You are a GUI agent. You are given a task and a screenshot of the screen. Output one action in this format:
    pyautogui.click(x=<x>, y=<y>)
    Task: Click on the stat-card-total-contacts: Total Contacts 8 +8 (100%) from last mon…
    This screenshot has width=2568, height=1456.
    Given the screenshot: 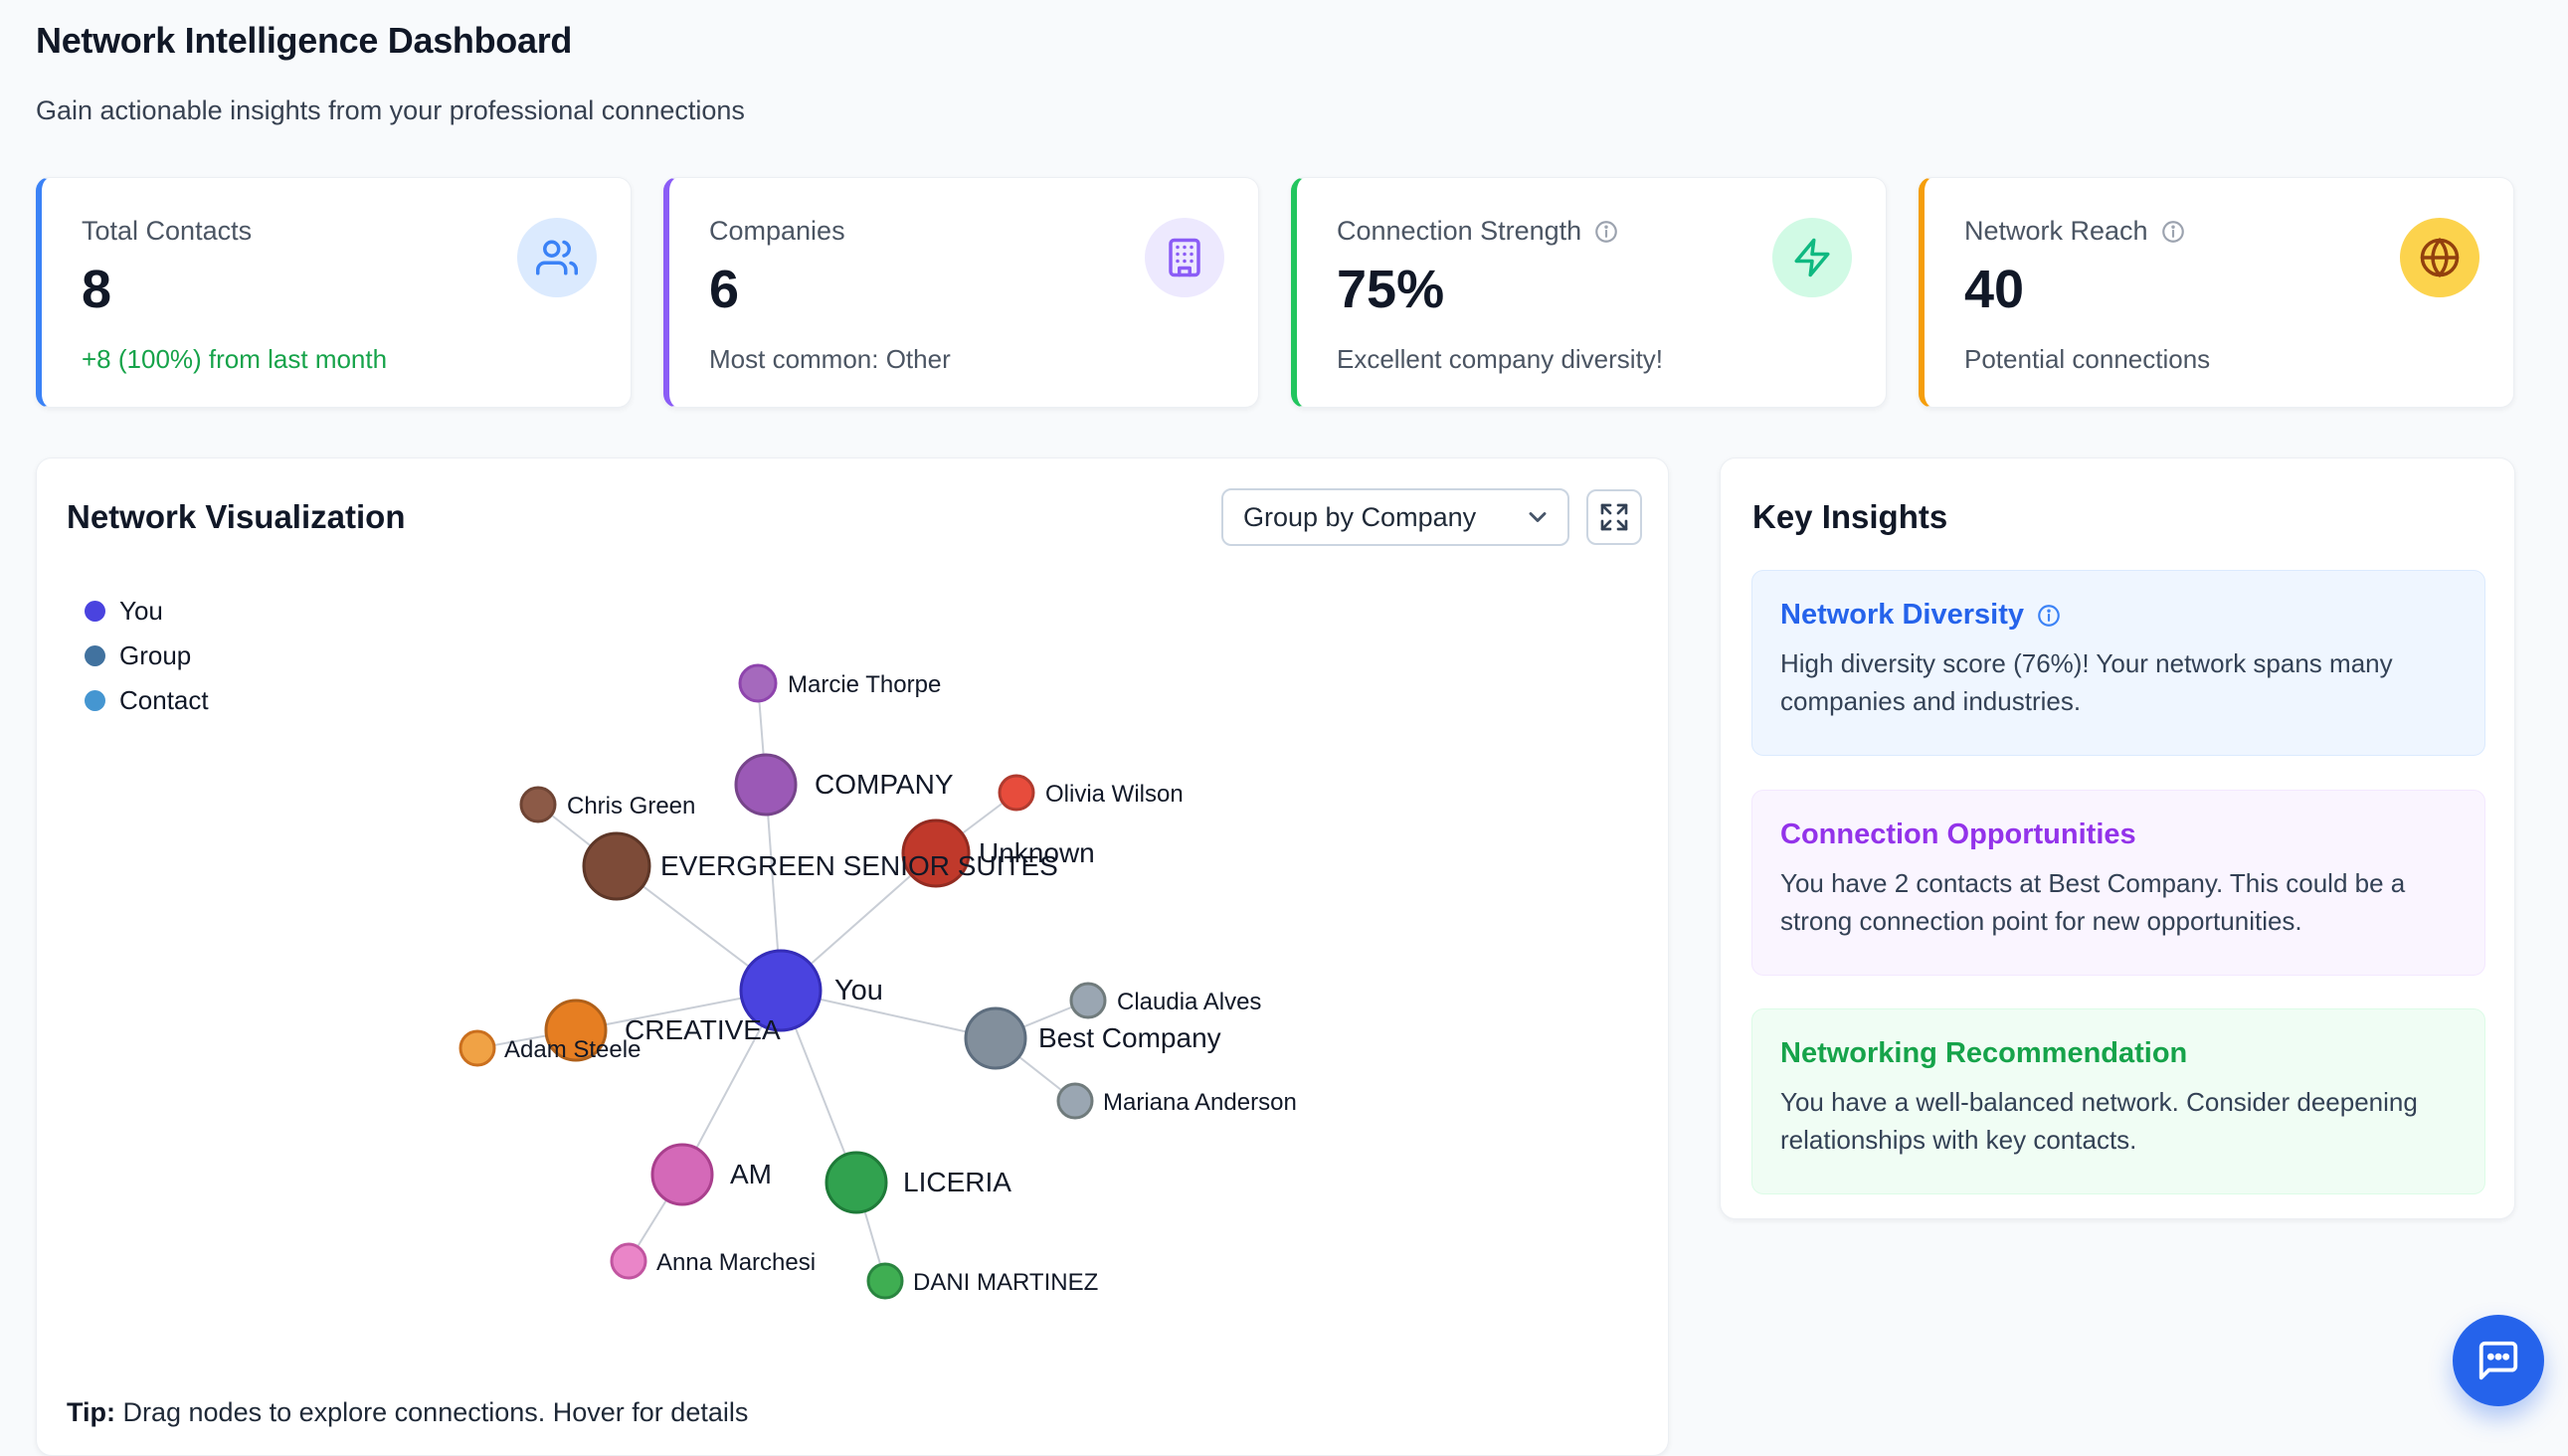 What is the action you would take?
    pyautogui.click(x=334, y=292)
    